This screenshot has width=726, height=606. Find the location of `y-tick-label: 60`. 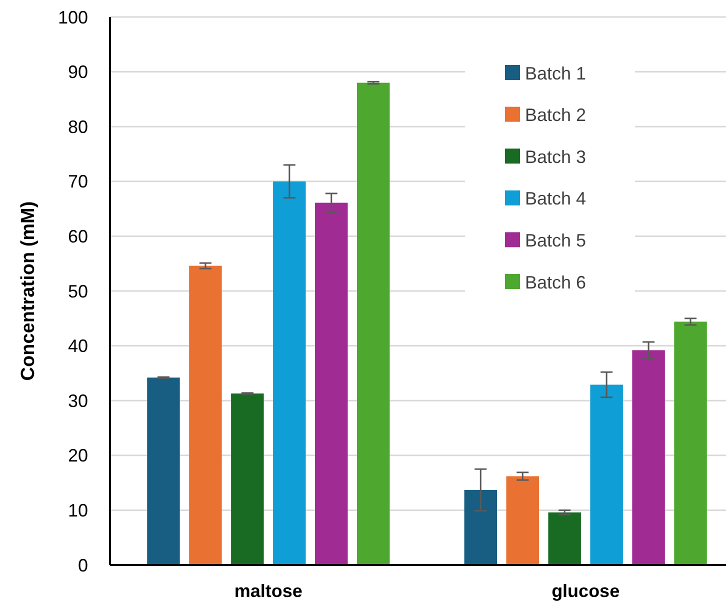

y-tick-label: 60 is located at coordinates (78, 236).